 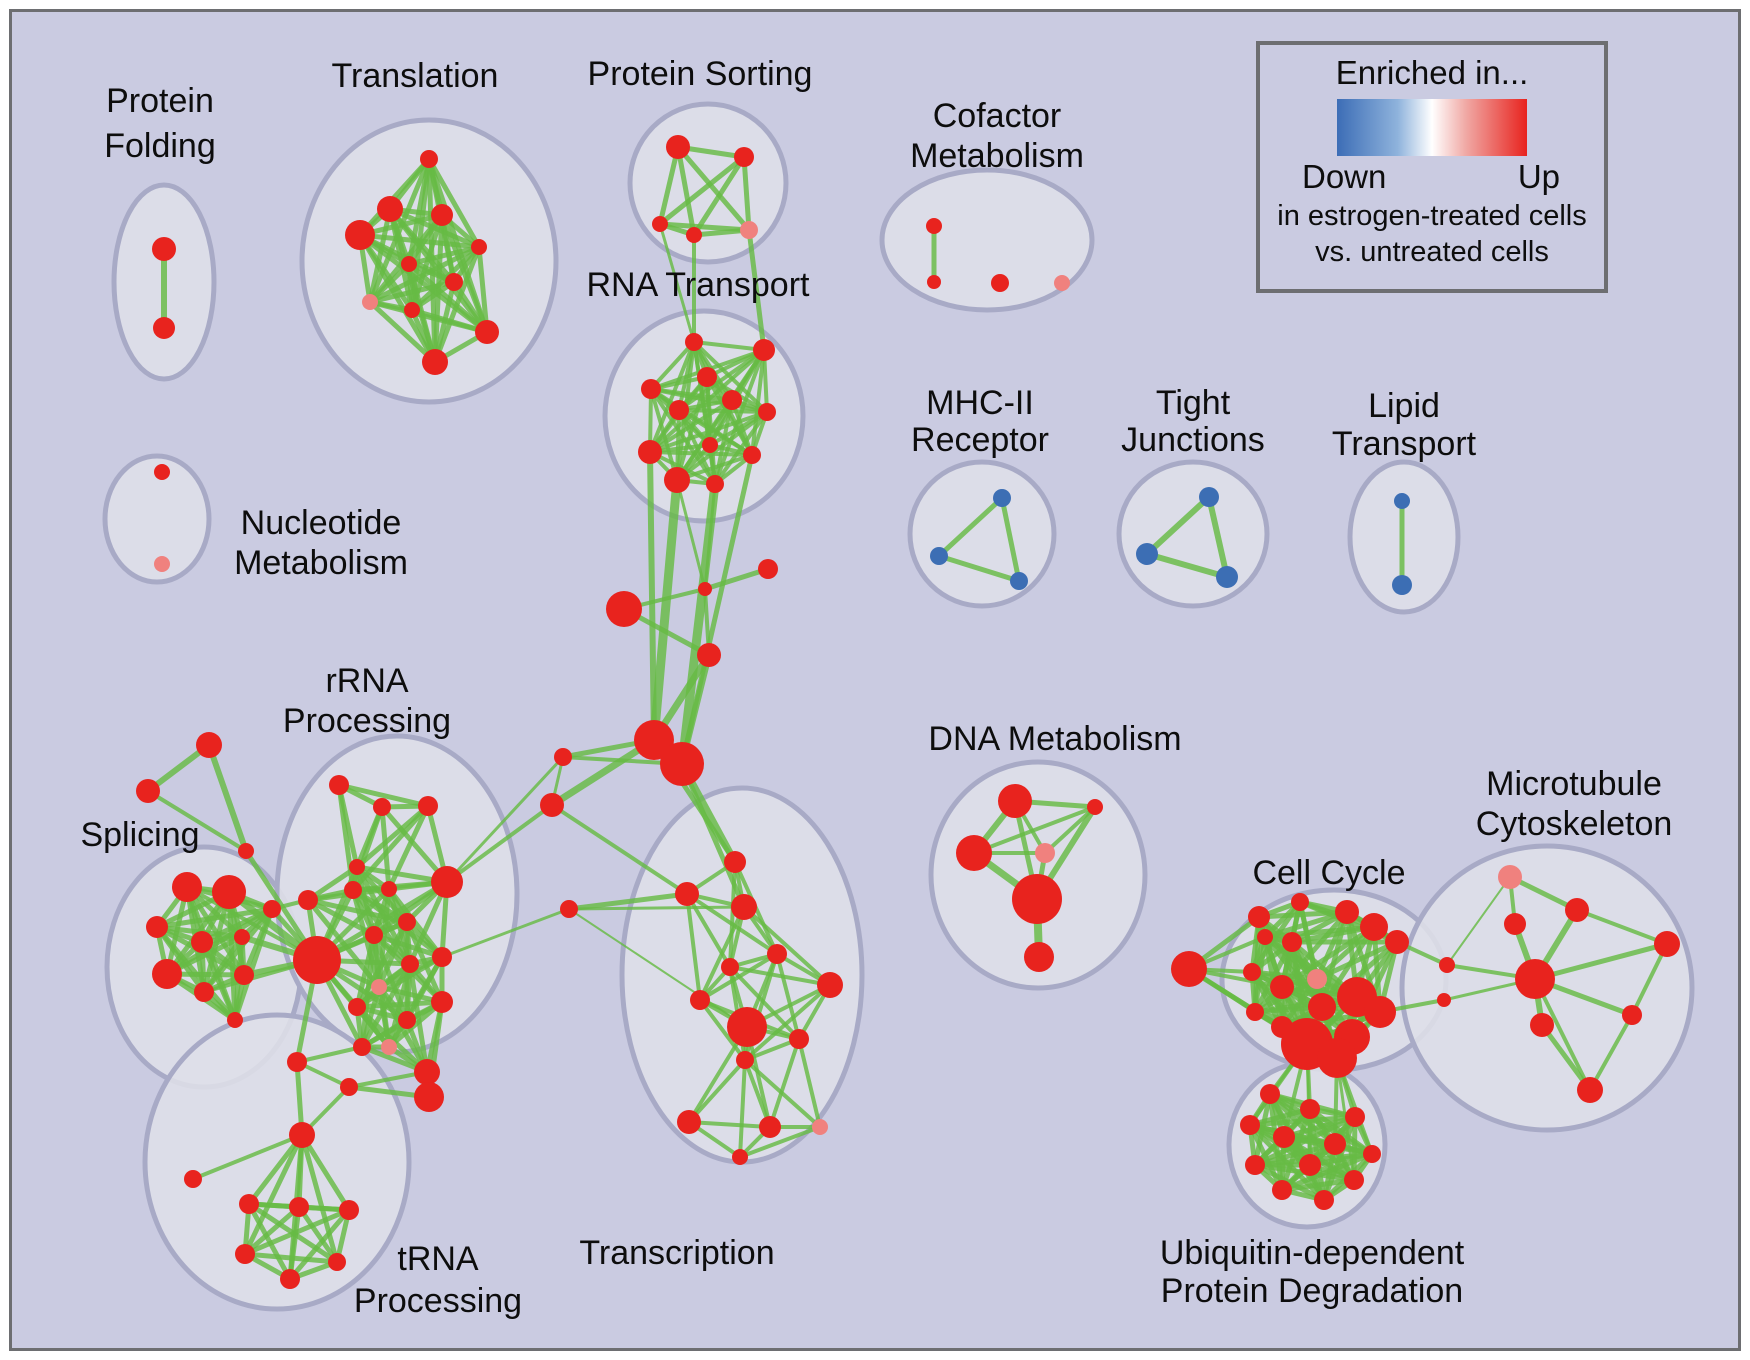 I want to click on legend-gradient-bar, so click(x=1432, y=127).